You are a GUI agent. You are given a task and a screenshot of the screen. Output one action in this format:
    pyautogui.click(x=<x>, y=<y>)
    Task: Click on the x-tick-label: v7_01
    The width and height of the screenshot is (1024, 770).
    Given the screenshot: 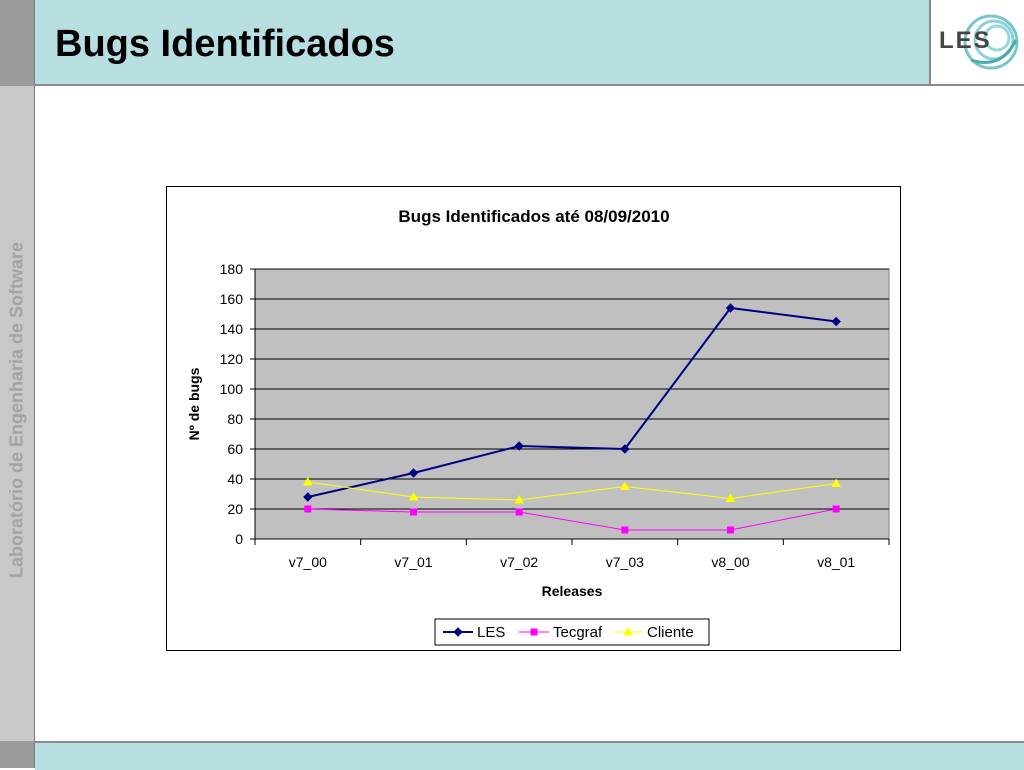 What is the action you would take?
    pyautogui.click(x=413, y=562)
    